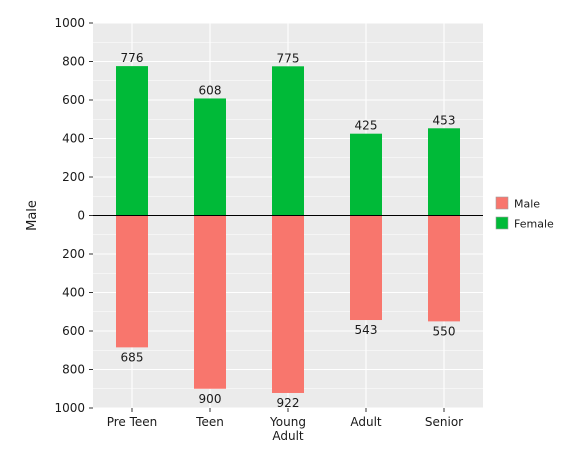 Image resolution: width=583 pixels, height=467 pixels. I want to click on x-axis: Pre Teen Teen Young Adult Adult Senior, so click(285, 425).